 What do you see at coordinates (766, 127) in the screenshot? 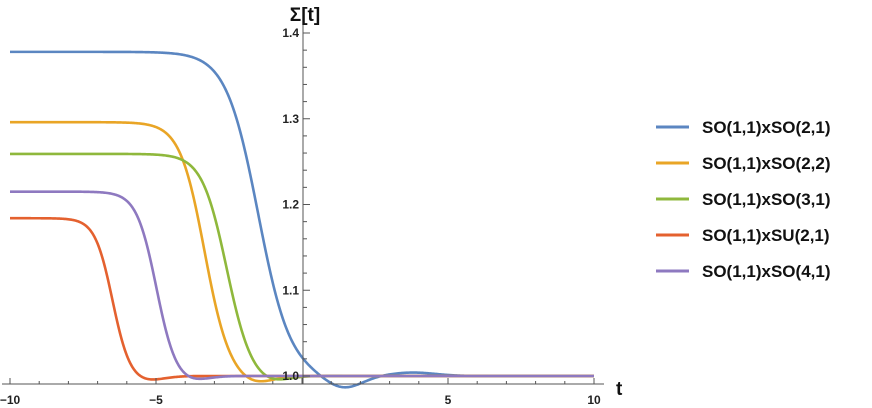
I see `legend-label: SO(1,1)xSO(2,1)` at bounding box center [766, 127].